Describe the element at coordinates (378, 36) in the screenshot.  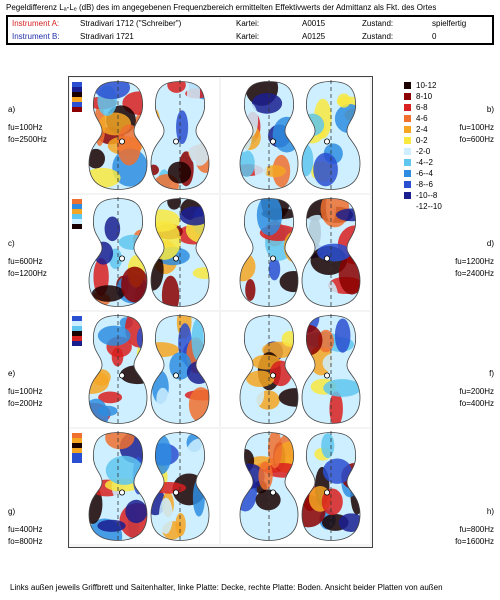
I see `instrument-b-zustand-label: Zustand:` at that location.